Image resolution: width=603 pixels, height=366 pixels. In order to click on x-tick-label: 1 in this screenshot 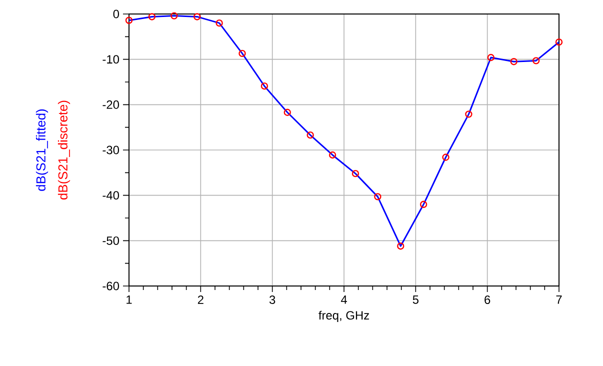, I will do `click(129, 300)`.